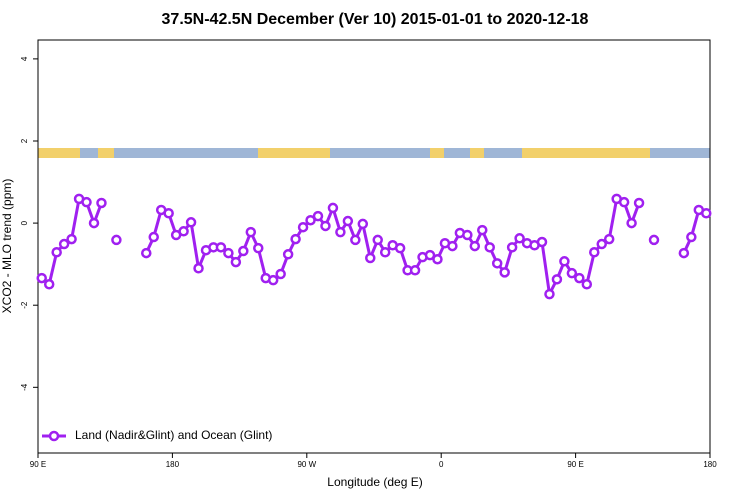  I want to click on land-ocean-band, so click(374, 153).